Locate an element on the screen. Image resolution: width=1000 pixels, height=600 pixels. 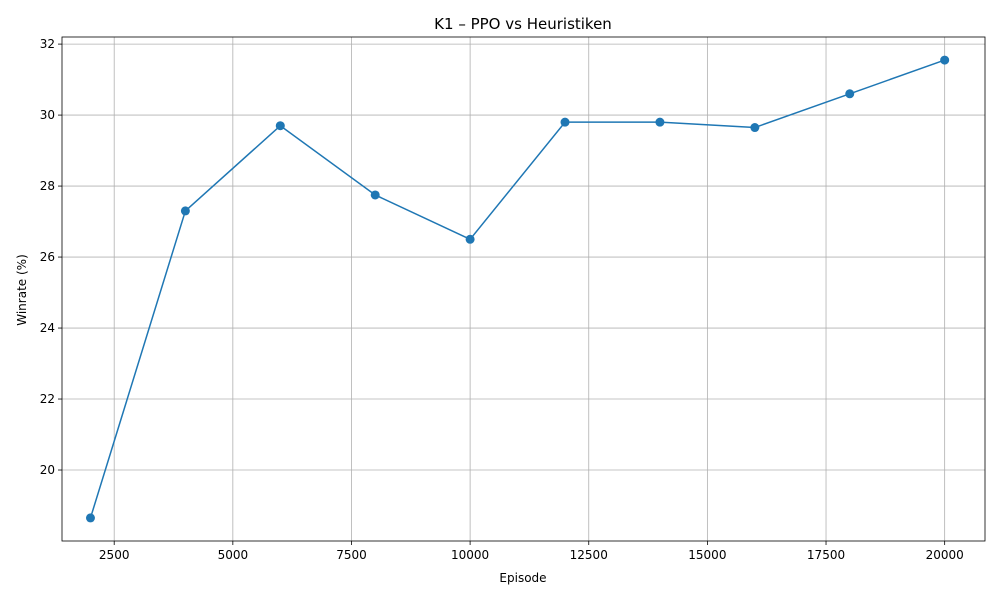
x-tick-label: 2500 is located at coordinates (114, 555).